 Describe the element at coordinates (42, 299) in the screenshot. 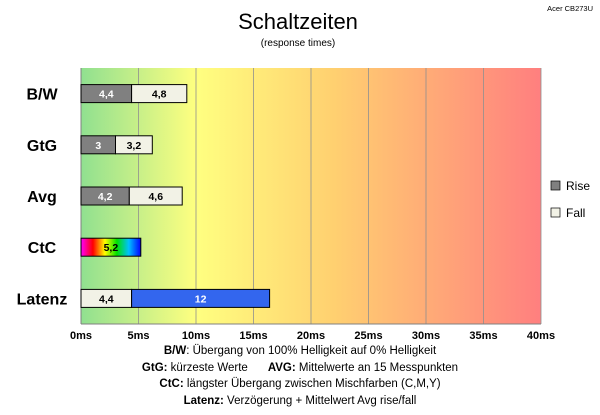

I see `category-label: Latenz` at that location.